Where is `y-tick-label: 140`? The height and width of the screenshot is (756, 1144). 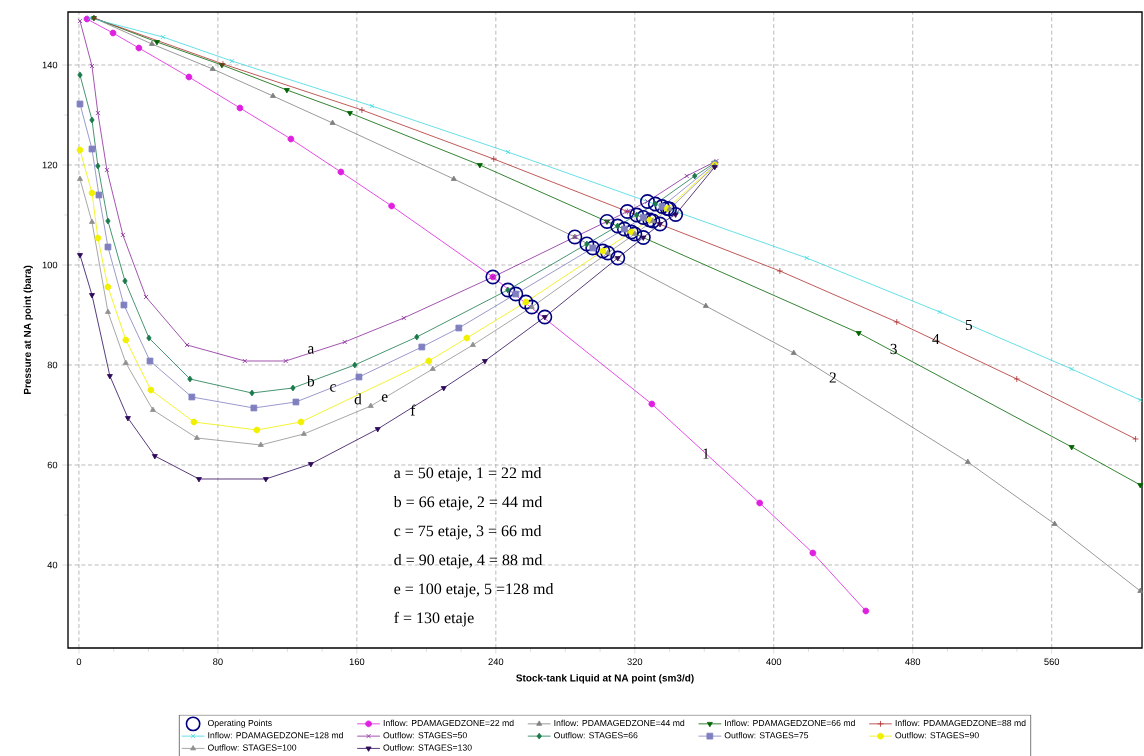
y-tick-label: 140 is located at coordinates (50, 65).